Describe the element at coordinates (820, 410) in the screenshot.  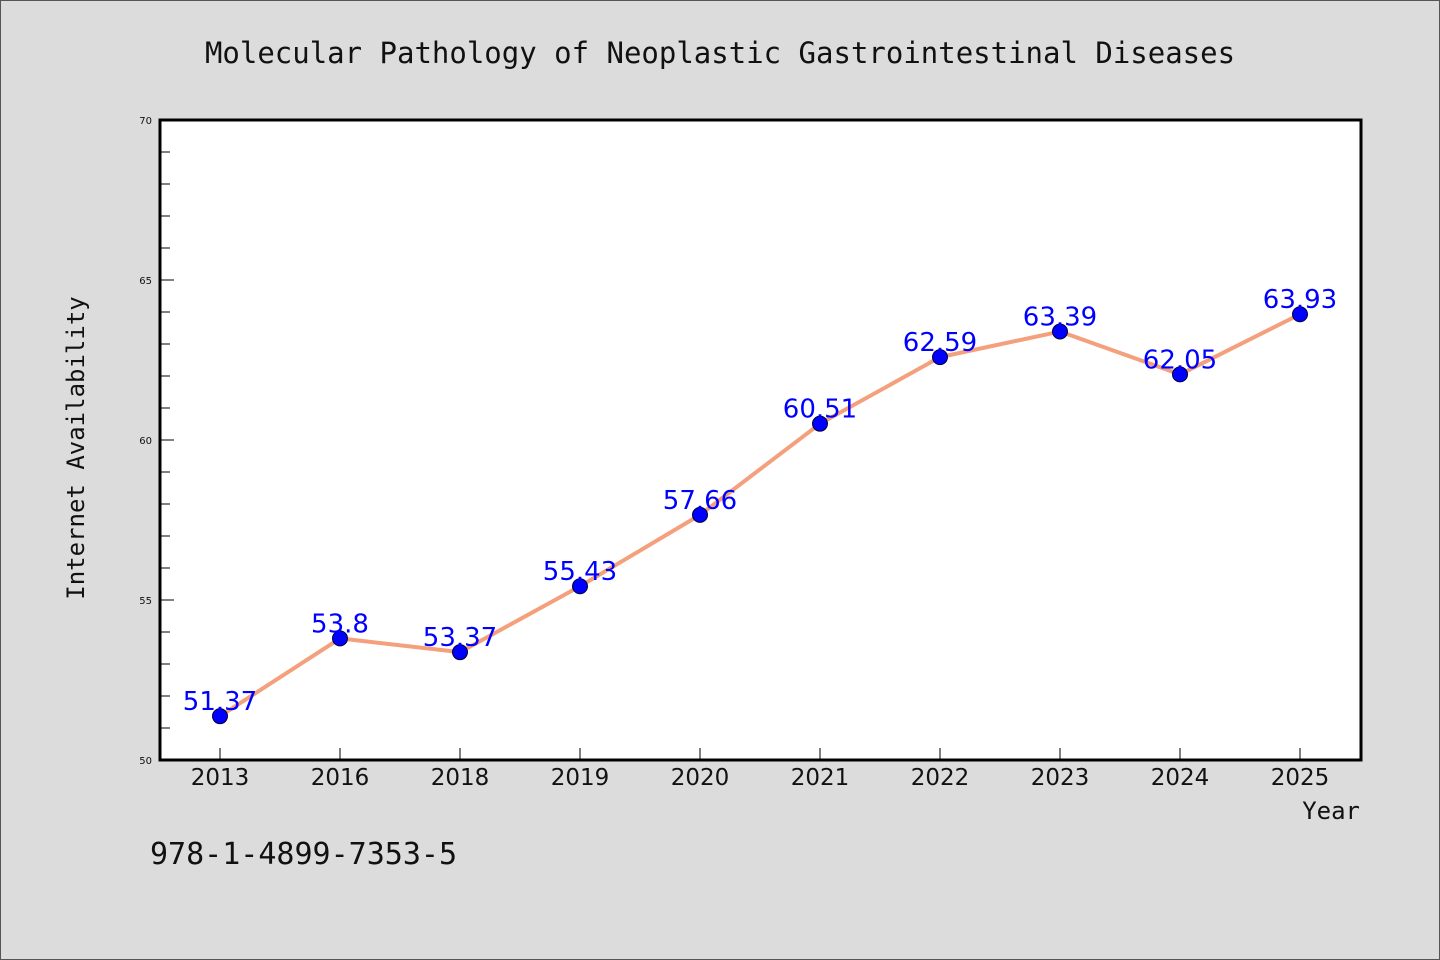
I see `data-point-label: 60.51` at that location.